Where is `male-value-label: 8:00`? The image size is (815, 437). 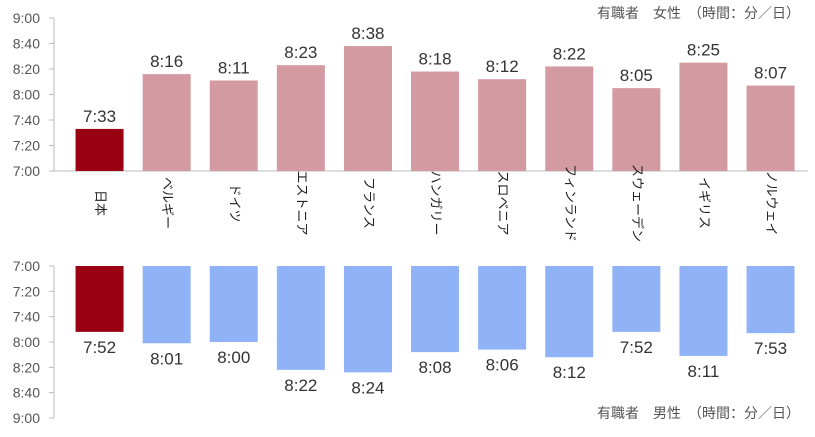
male-value-label: 8:00 is located at coordinates (233, 357).